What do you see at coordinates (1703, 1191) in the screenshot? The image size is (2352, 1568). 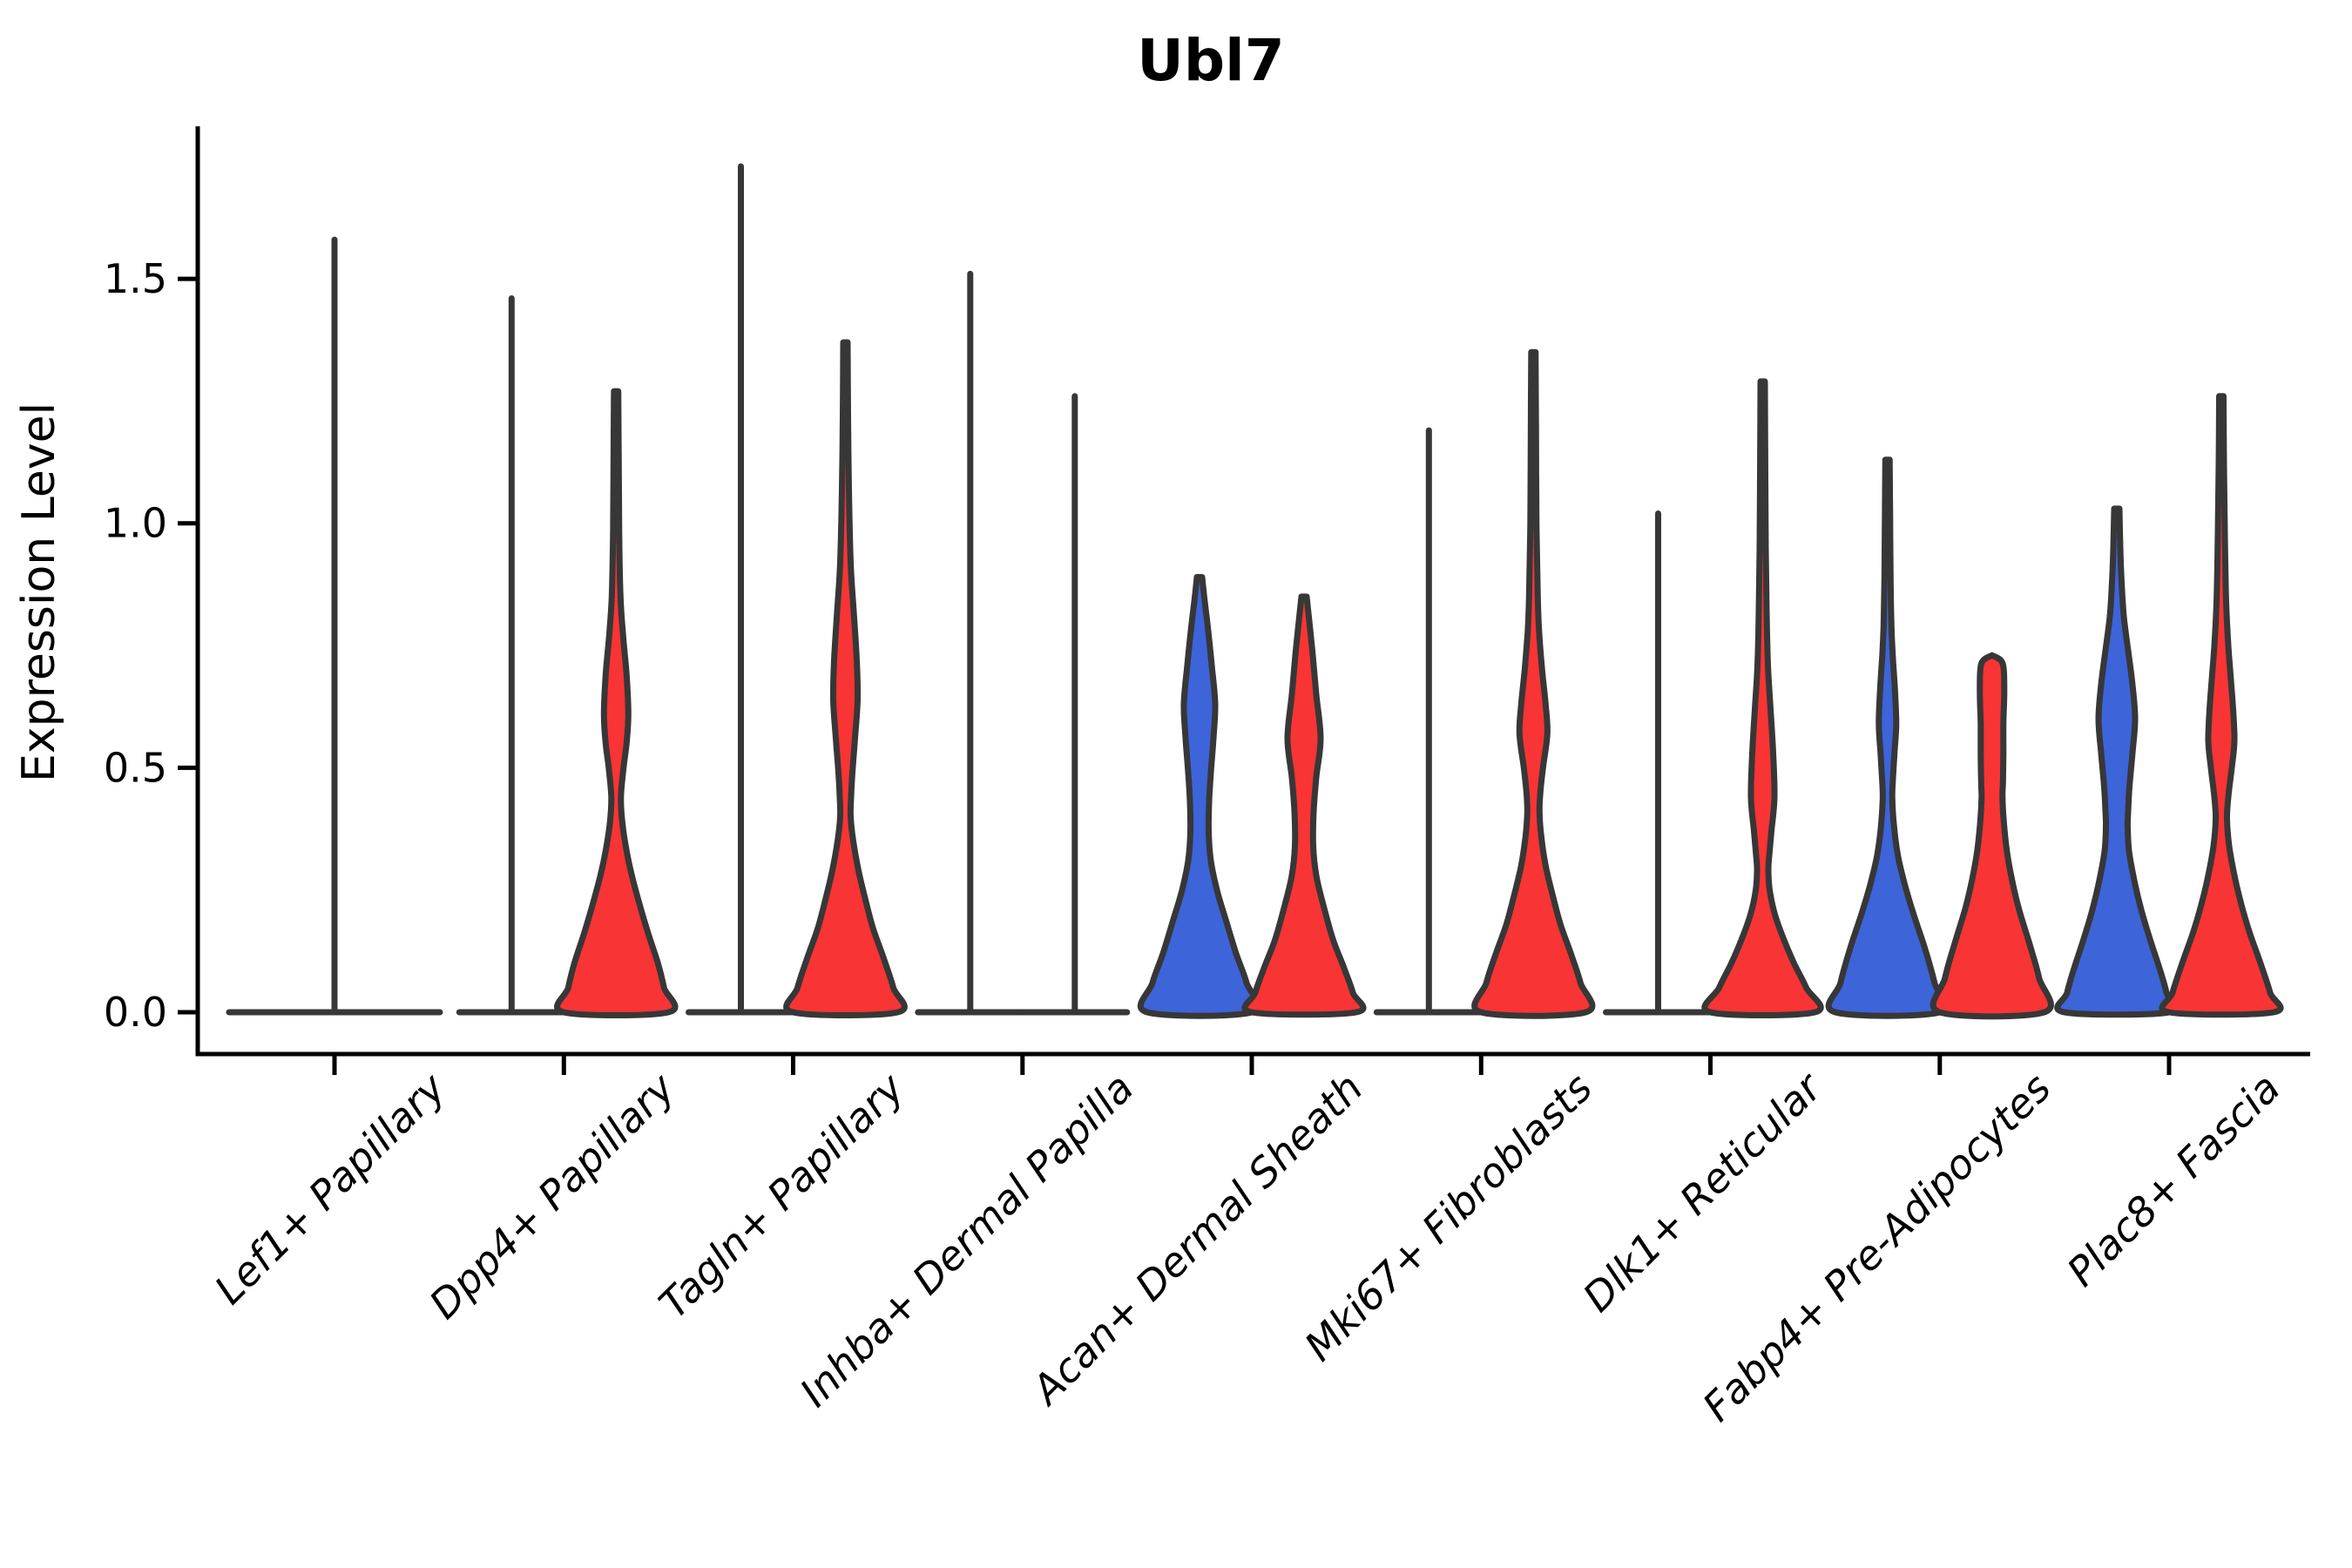 I see `x-tick-label: Dlk1+ Reticular` at bounding box center [1703, 1191].